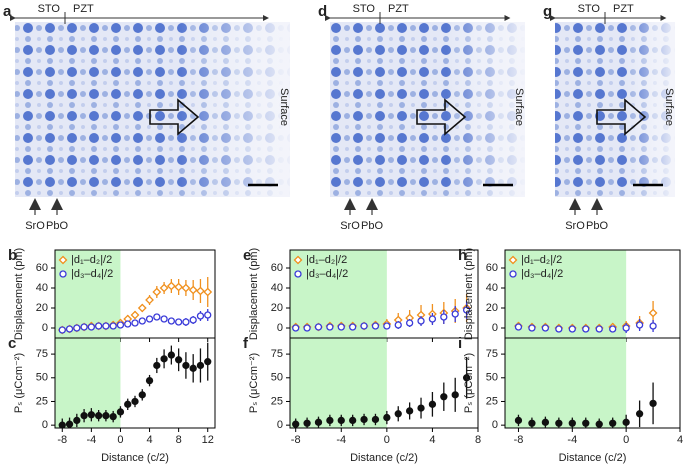 The image size is (685, 472). Describe the element at coordinates (12, 343) in the screenshot. I see `panel-label: c` at that location.